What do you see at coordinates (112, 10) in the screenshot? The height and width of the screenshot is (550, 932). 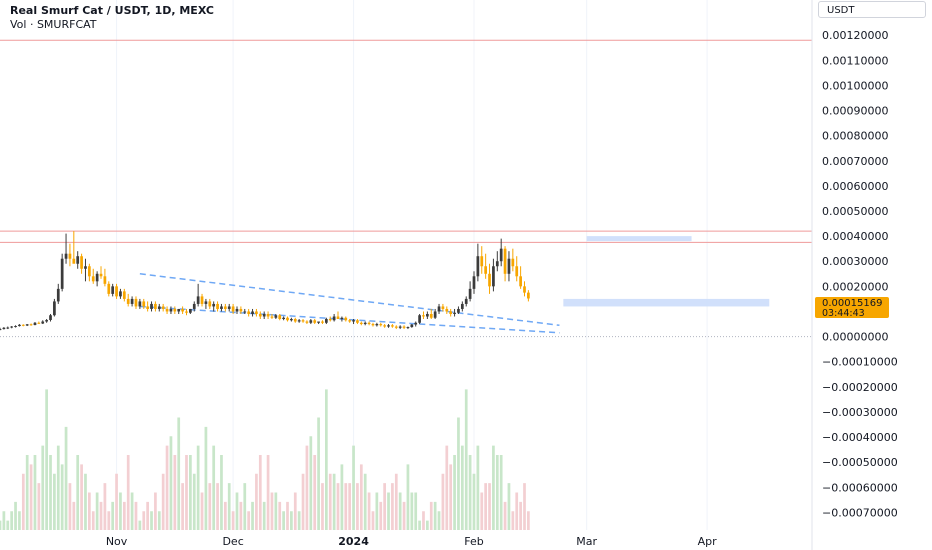 I see `symbol-title: Real Smurf Cat / USDT, 1D, MEXC` at bounding box center [112, 10].